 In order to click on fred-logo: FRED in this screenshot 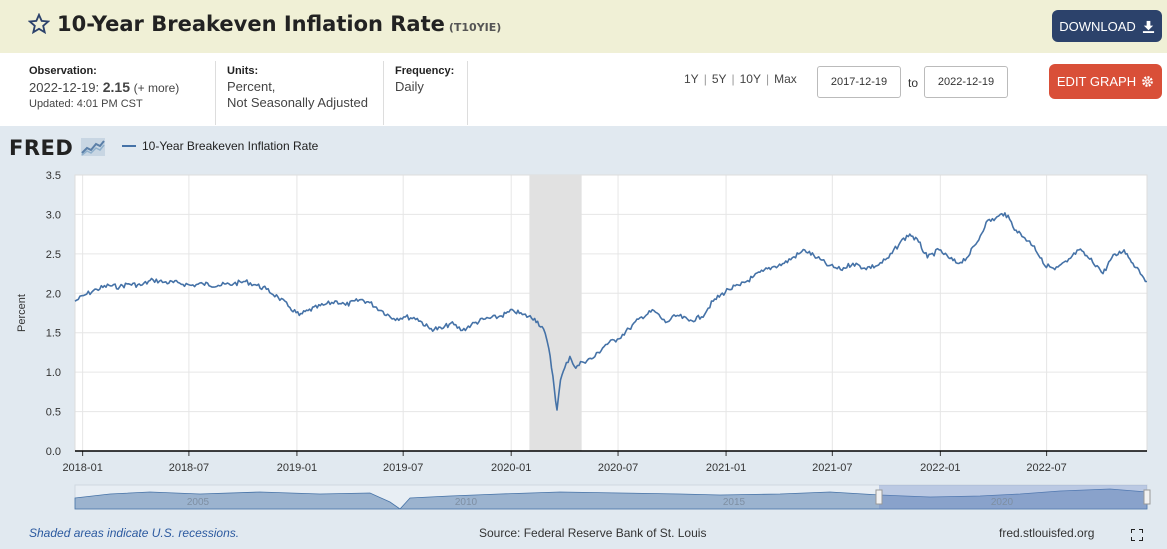, I will do `click(57, 148)`.